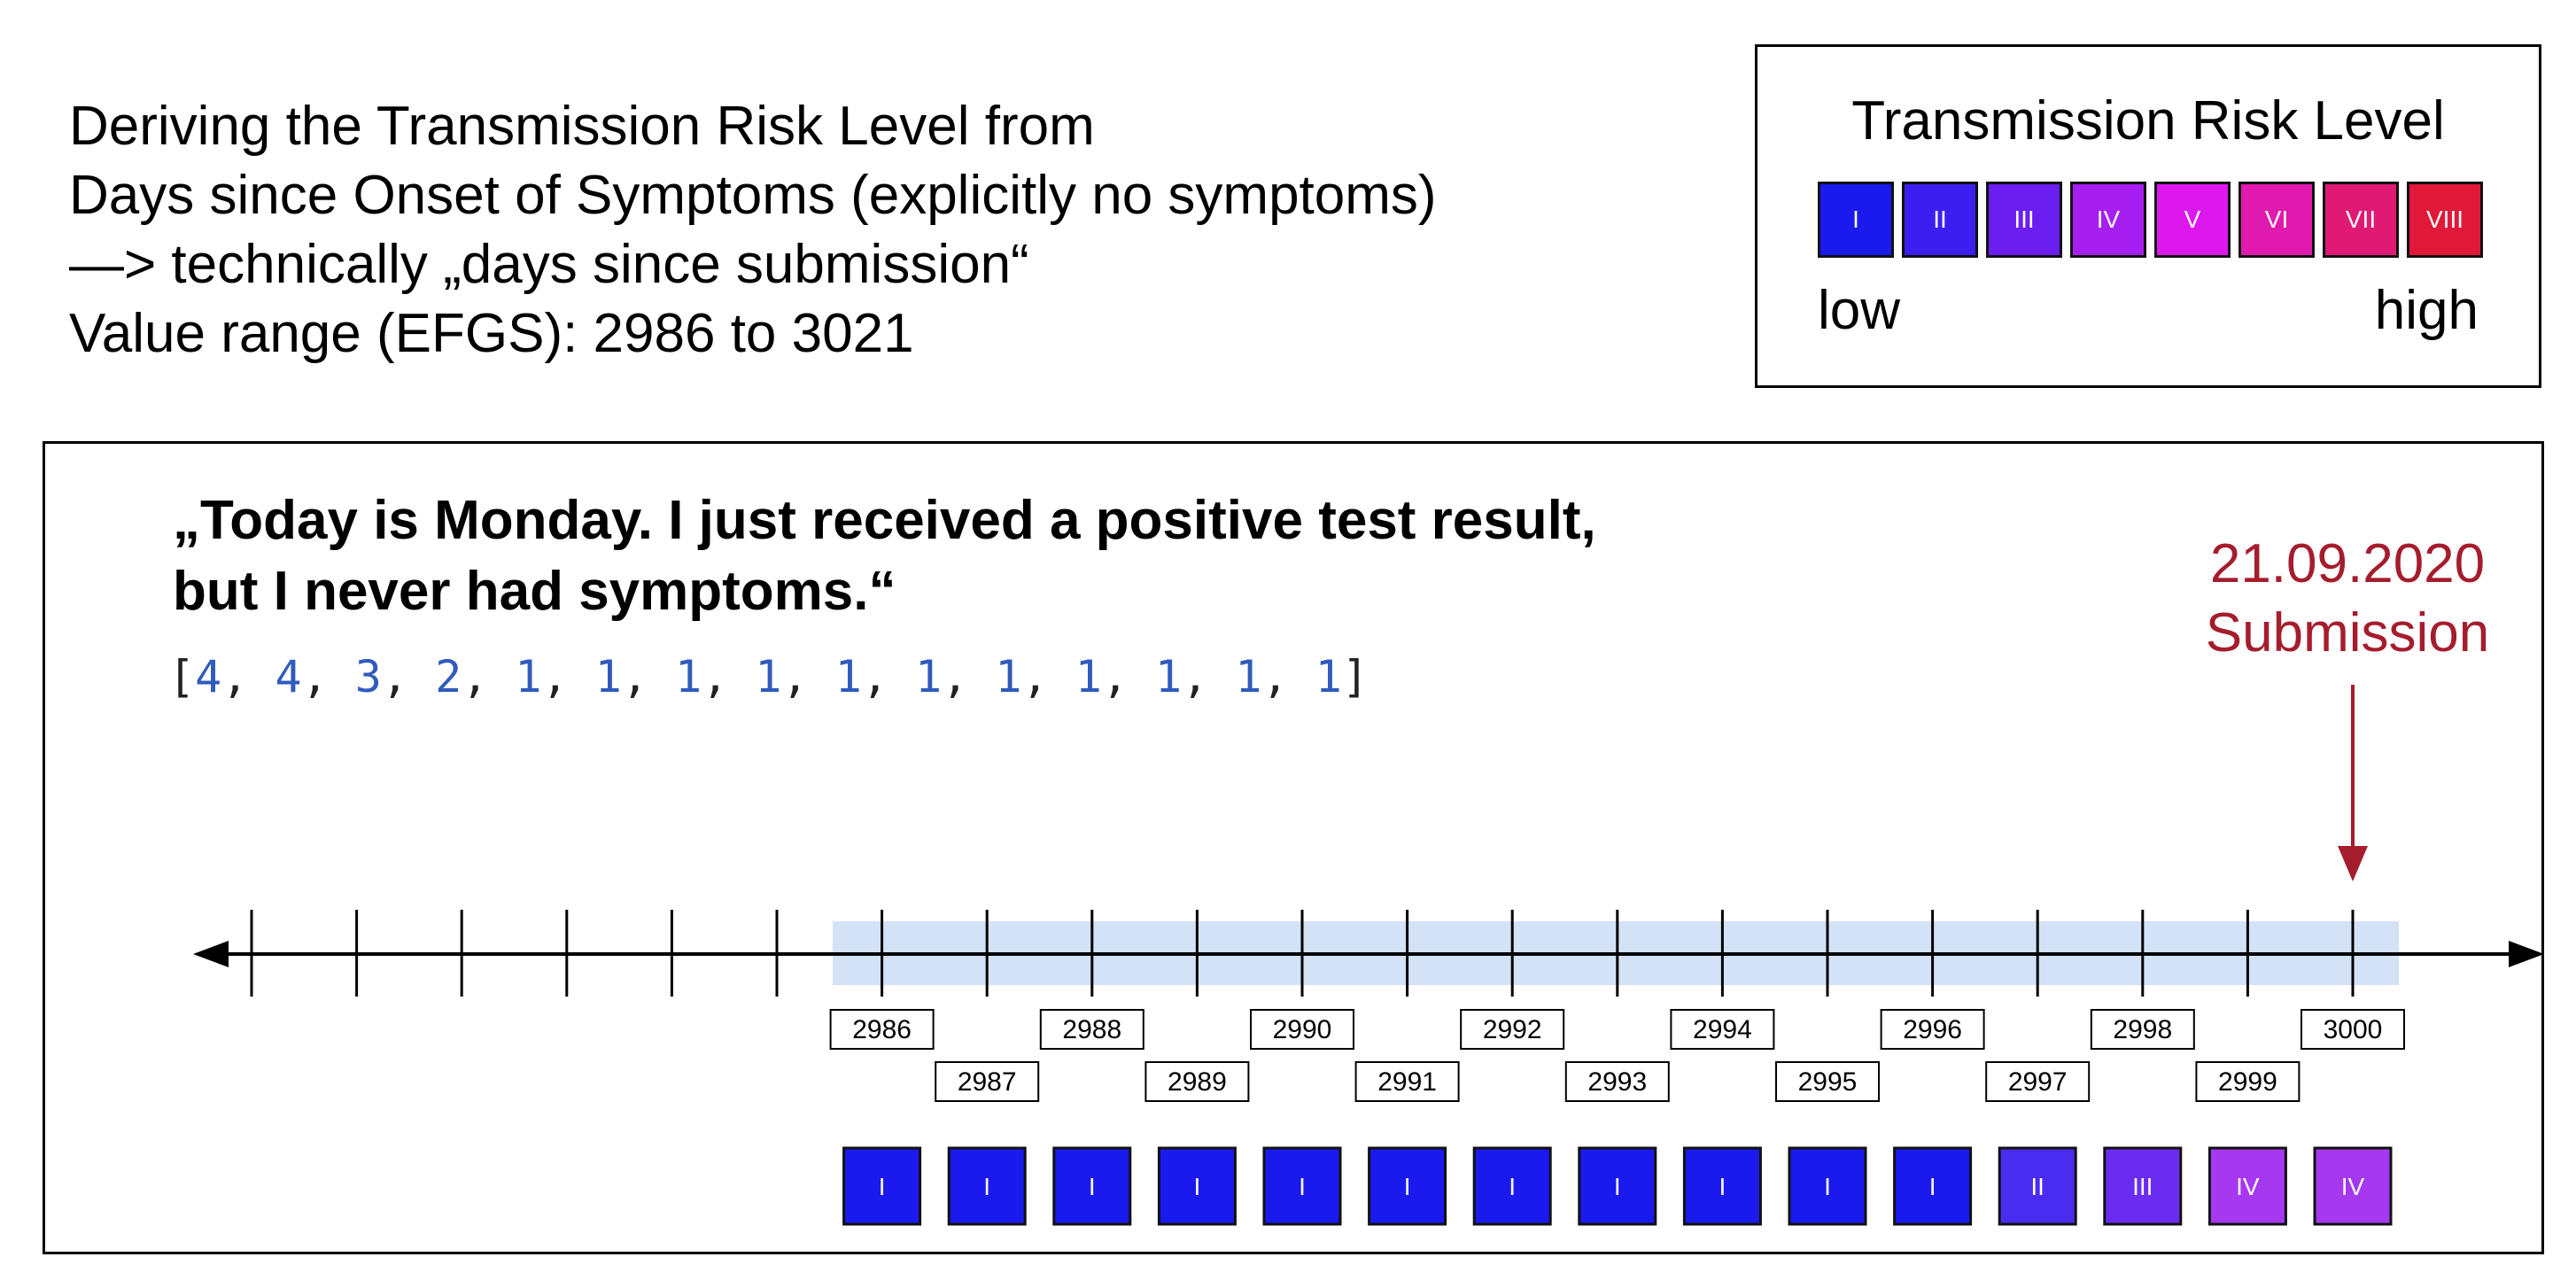  Describe the element at coordinates (2108, 220) in the screenshot. I see `legend-level-4: IV` at that location.